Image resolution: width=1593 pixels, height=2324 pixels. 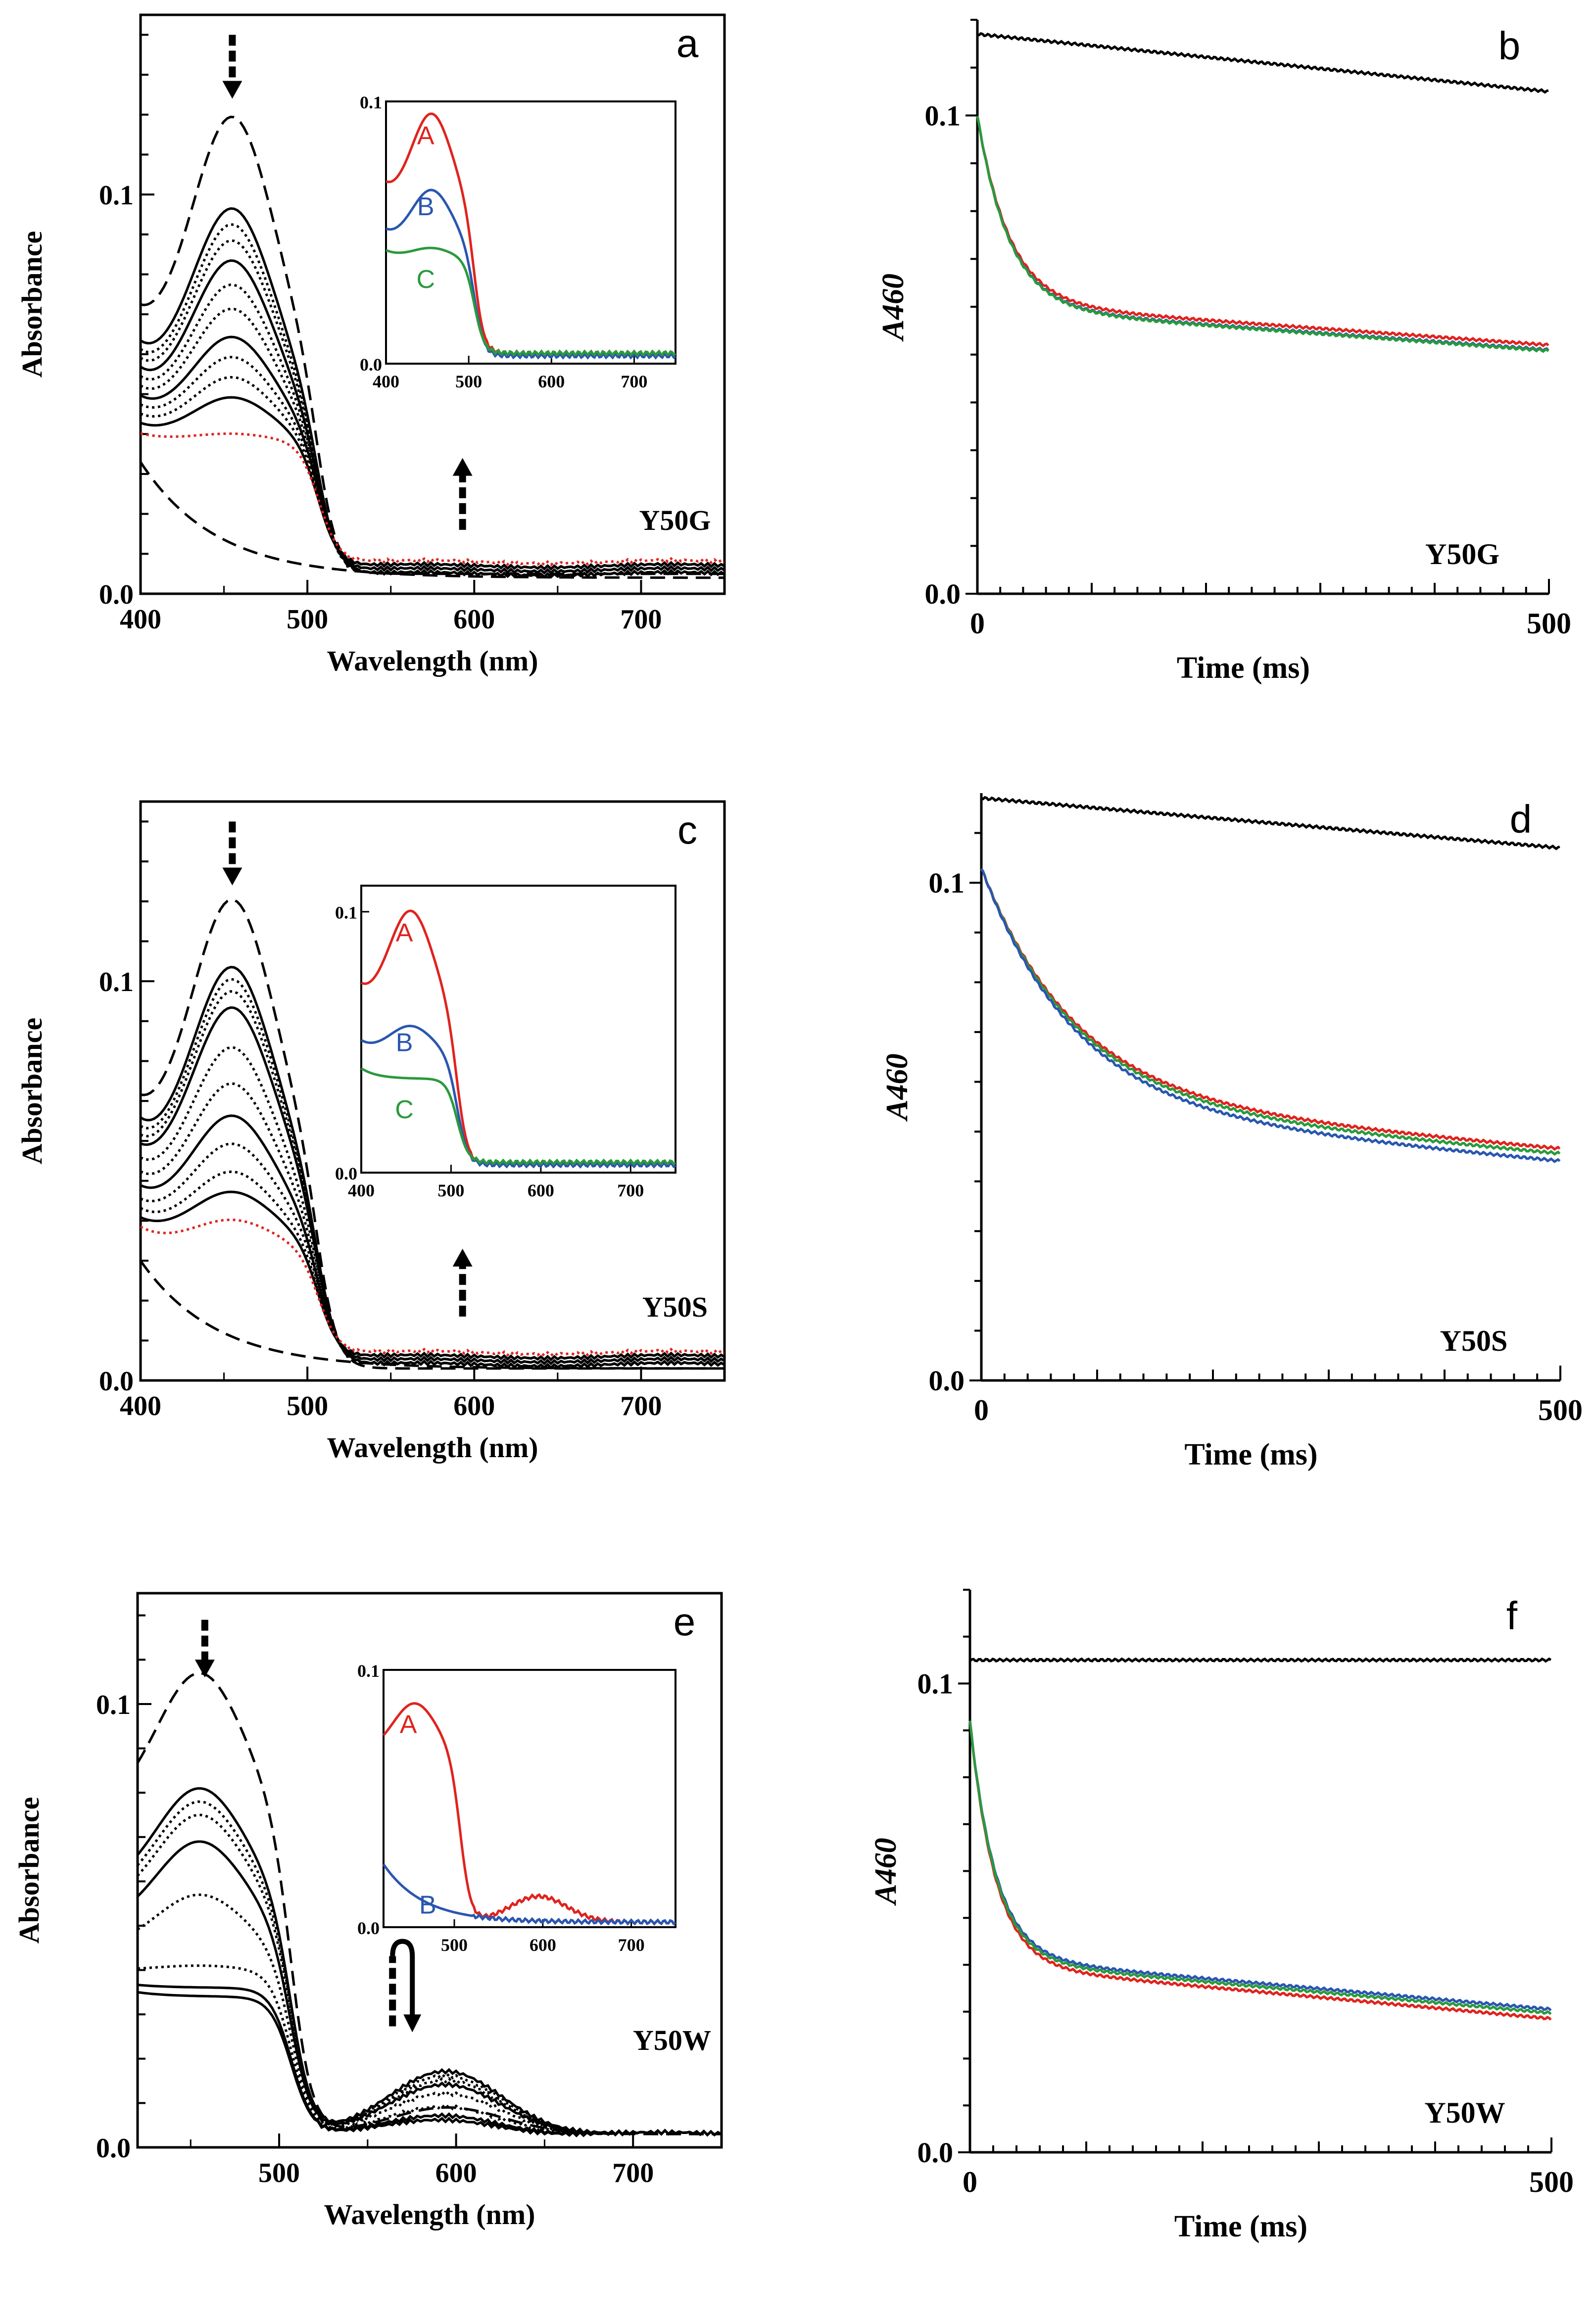 What do you see at coordinates (402, 1978) in the screenshot?
I see `arrow-curve` at bounding box center [402, 1978].